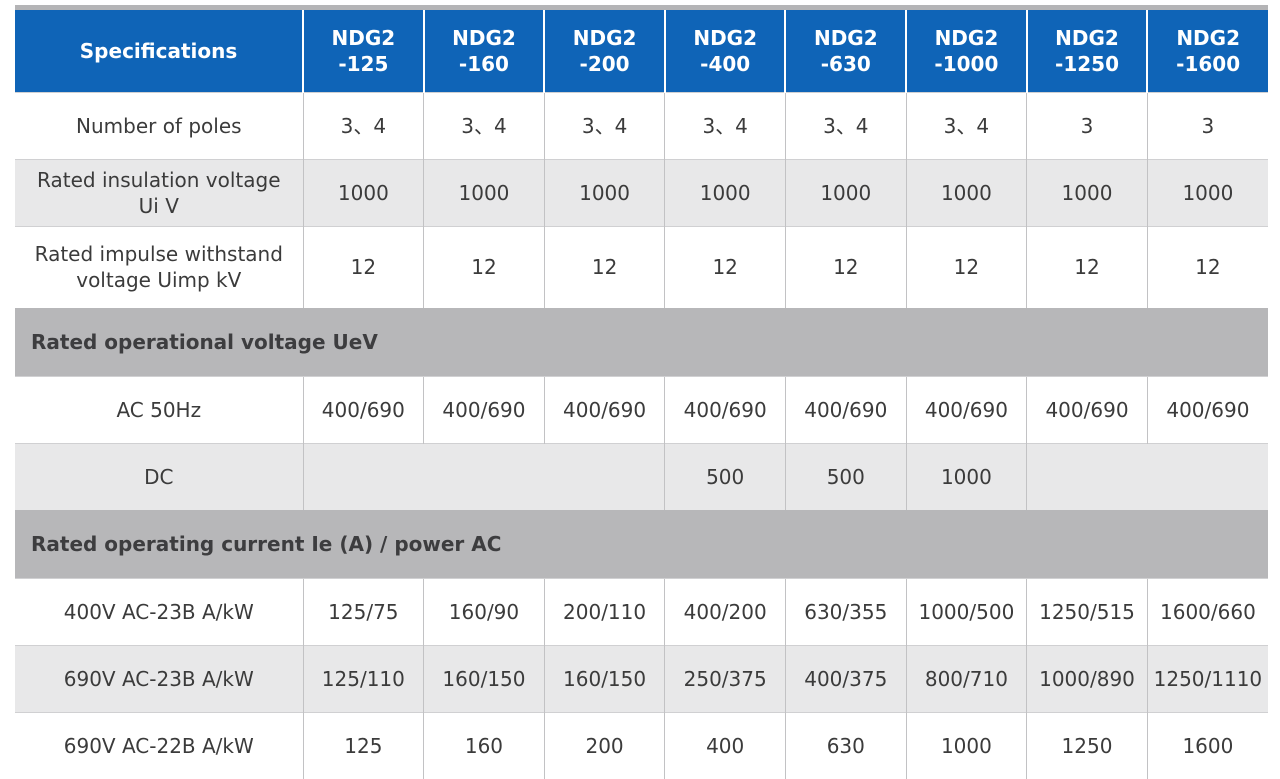 This screenshot has width=1280, height=779. What do you see at coordinates (159, 280) in the screenshot?
I see `row-label-line2: voltage Uimp kV` at bounding box center [159, 280].